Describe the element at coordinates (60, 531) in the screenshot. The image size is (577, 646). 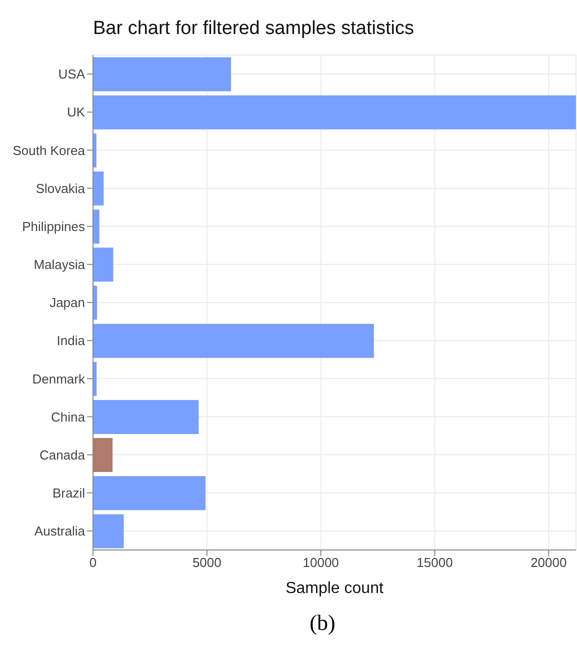
I see `y-tick-label: Australia` at that location.